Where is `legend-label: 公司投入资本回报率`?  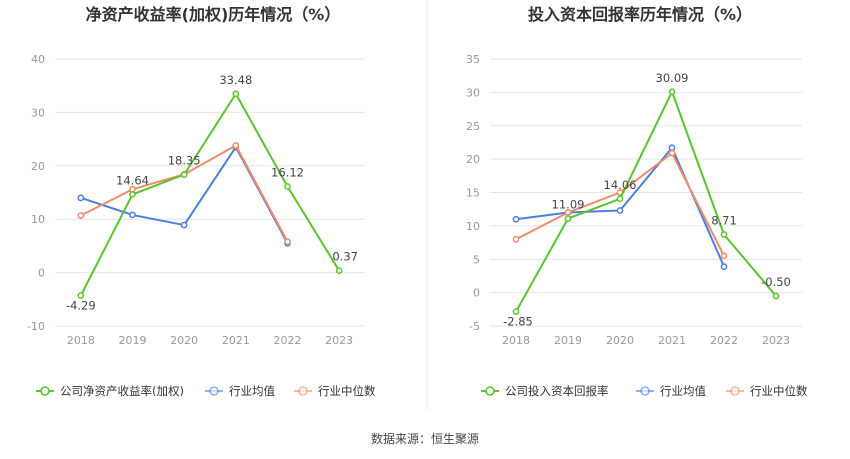 legend-label: 公司投入资本回报率 is located at coordinates (557, 391).